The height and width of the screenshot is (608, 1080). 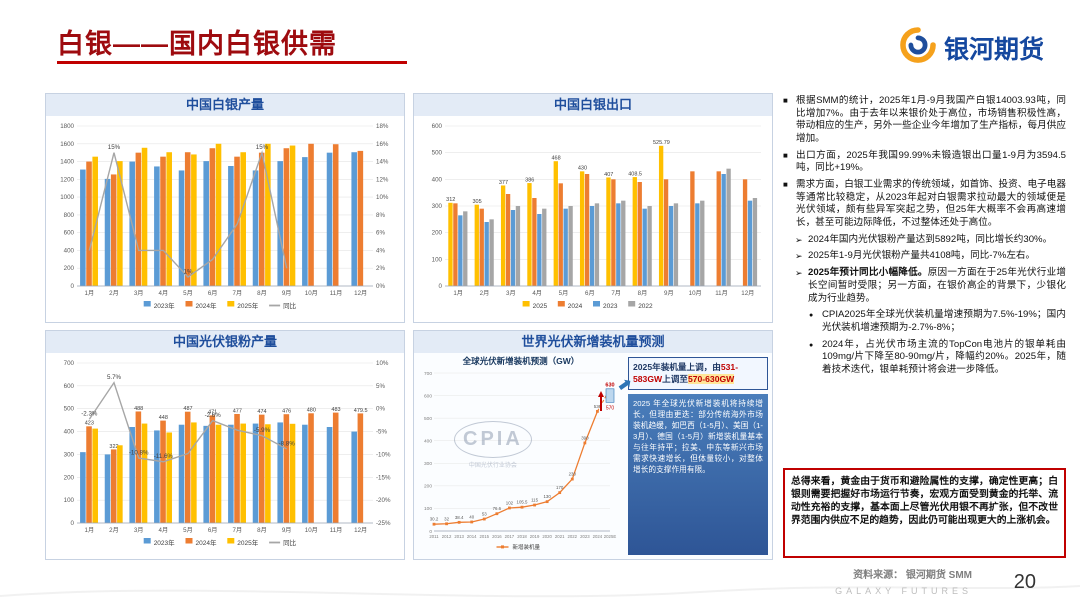 I want to click on svg-text: 2012, so click(x=447, y=536).